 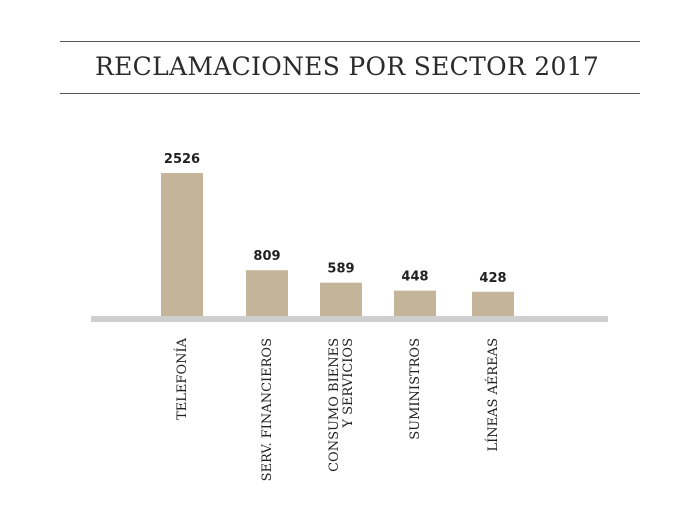 I want to click on category-label: LÍNEAS AÉREAS, so click(x=493, y=395).